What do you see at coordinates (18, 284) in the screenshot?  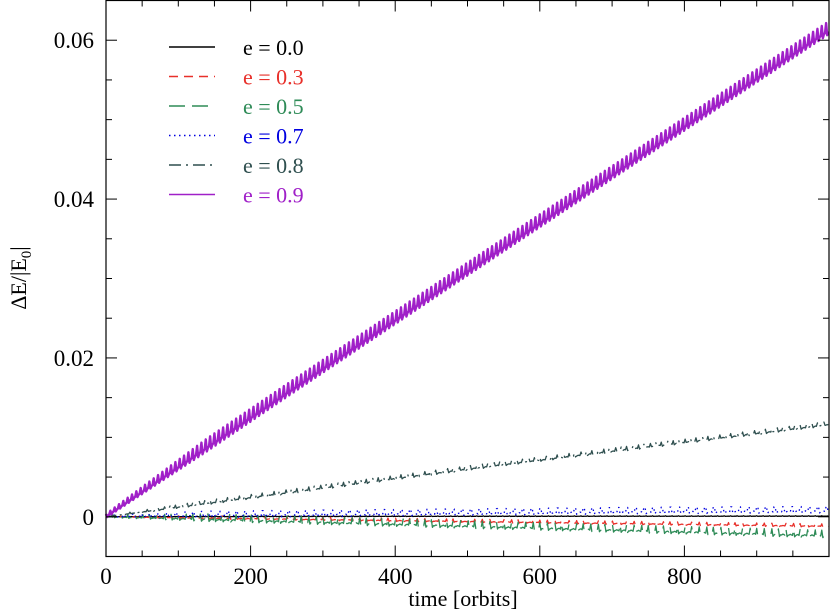 I see `y-axis-label-main: ΔE/|E` at bounding box center [18, 284].